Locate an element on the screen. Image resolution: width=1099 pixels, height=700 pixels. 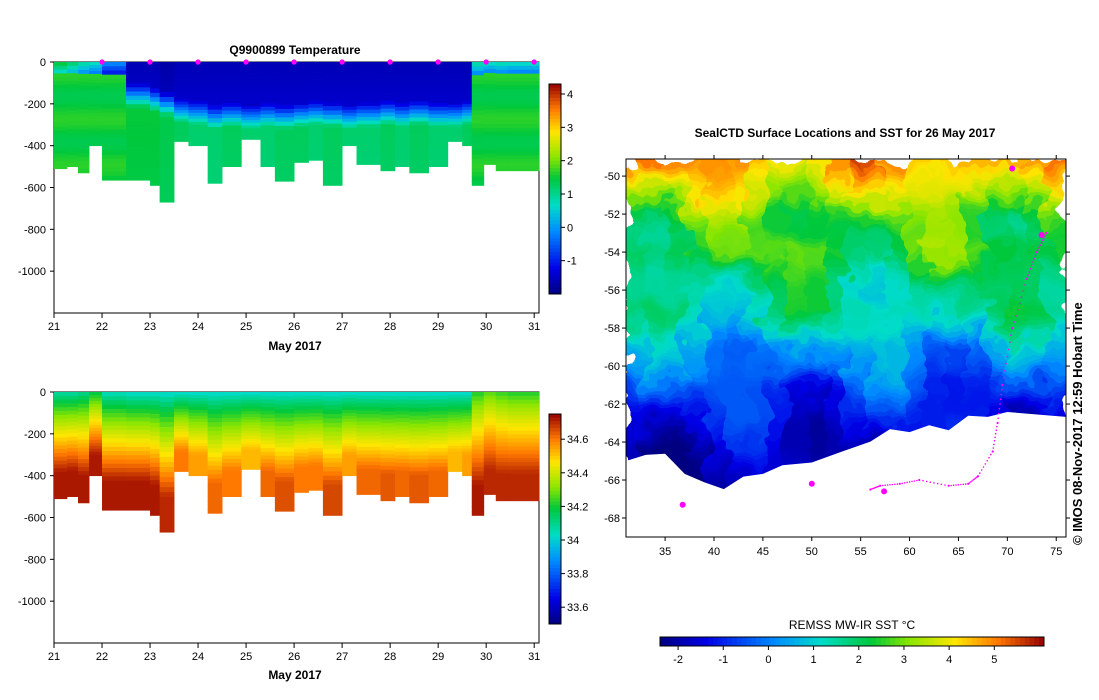
lon-tick-label: 50 is located at coordinates (812, 552).